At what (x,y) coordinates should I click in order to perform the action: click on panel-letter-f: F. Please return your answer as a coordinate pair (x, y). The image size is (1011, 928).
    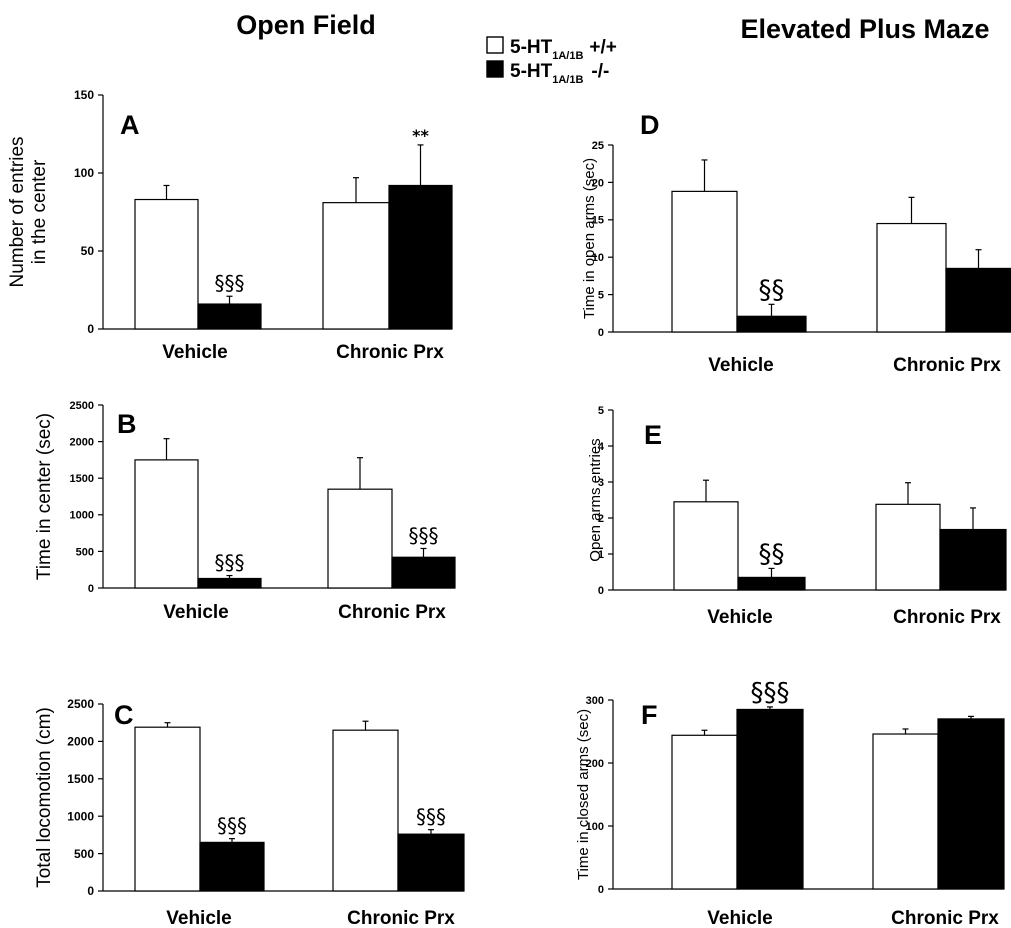
    Looking at the image, I should click on (649, 715).